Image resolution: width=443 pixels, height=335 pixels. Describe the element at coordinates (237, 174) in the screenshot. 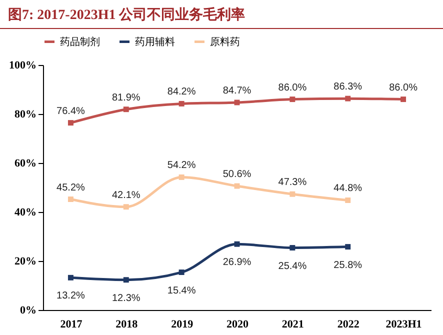

I see `data-label: 50.6%` at that location.